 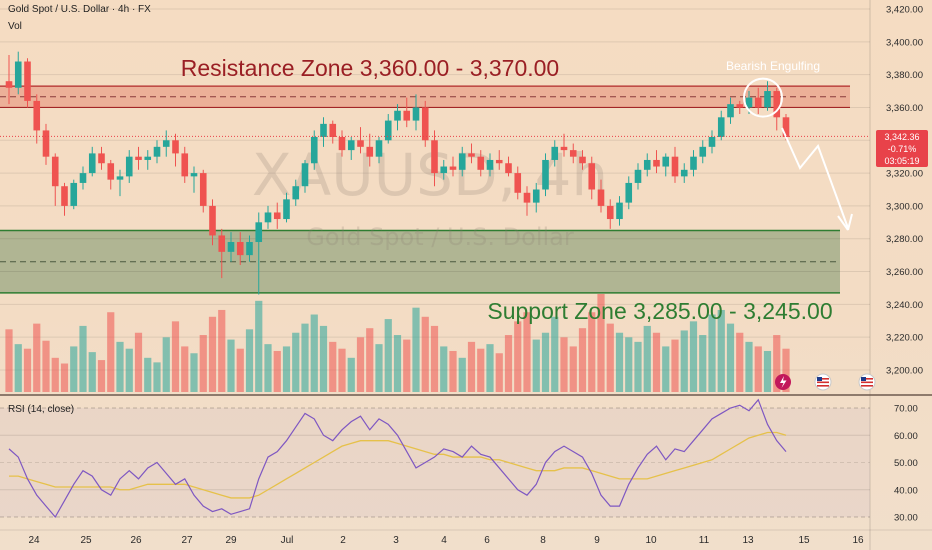 What do you see at coordinates (904, 272) in the screenshot?
I see `price-tick-label: 3,260.00` at bounding box center [904, 272].